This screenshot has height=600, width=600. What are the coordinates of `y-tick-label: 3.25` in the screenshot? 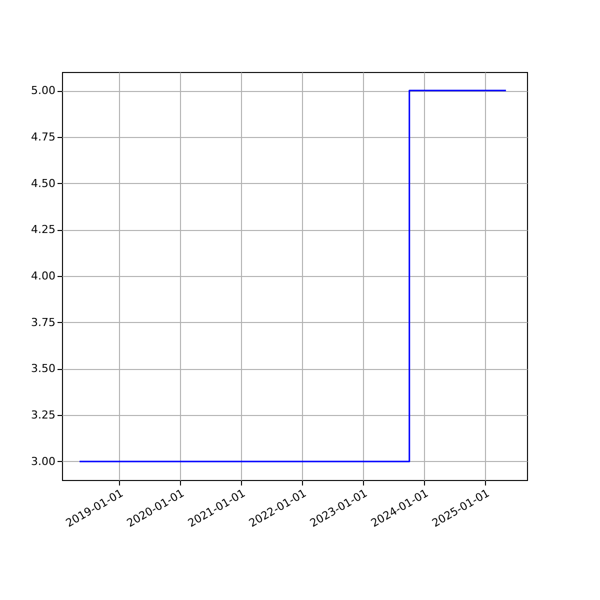 It's located at (43, 415).